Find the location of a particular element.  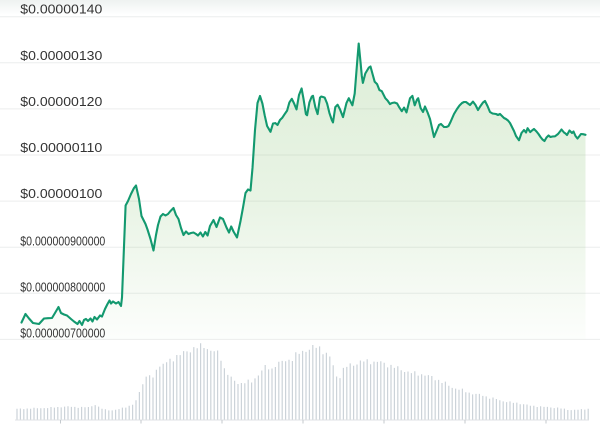

svg-text: $0.00000120 is located at coordinates (61, 101).